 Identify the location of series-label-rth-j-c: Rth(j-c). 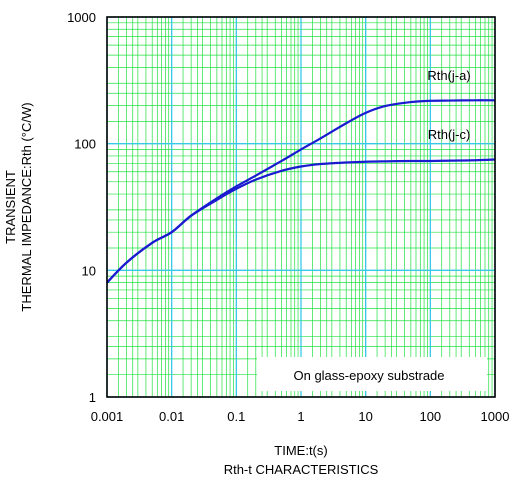
(449, 134).